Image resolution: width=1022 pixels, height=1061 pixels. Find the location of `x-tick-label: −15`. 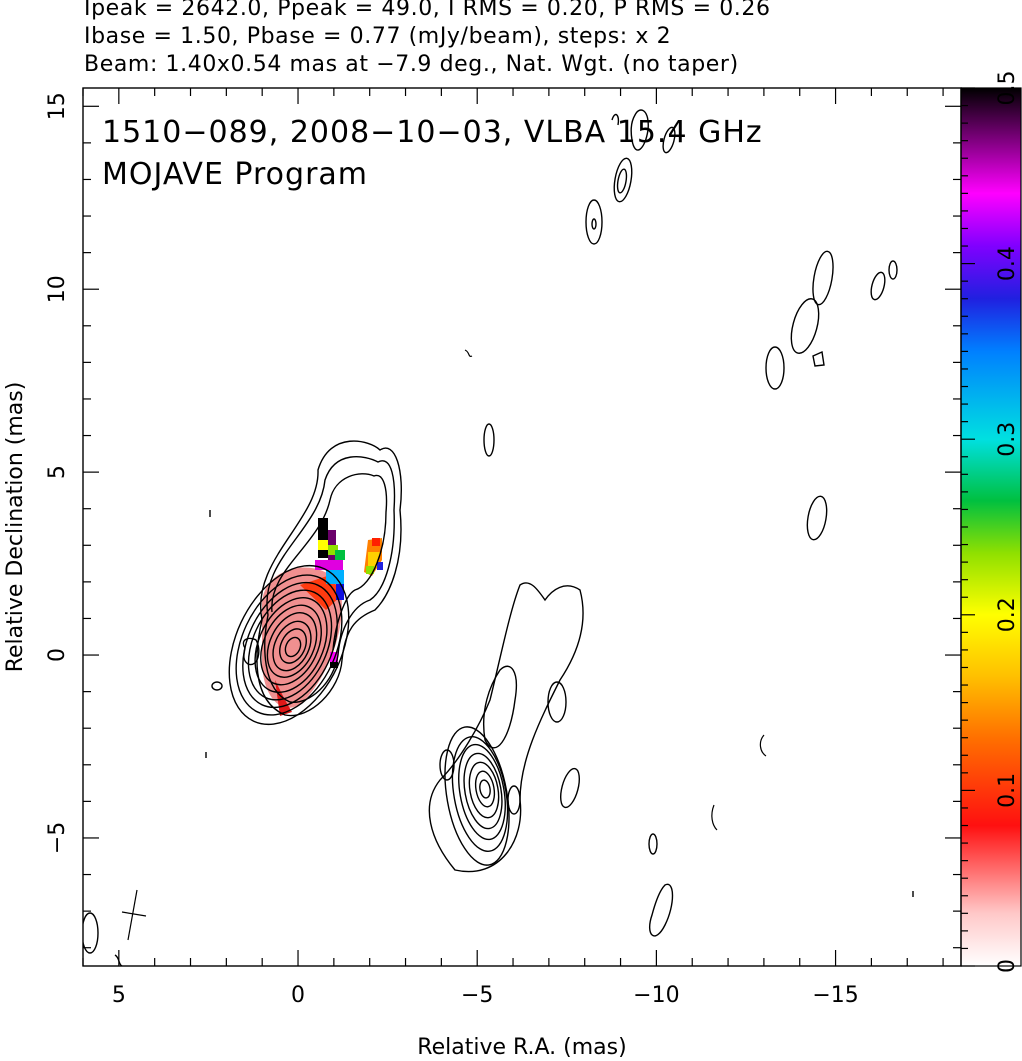

x-tick-label: −15 is located at coordinates (835, 995).